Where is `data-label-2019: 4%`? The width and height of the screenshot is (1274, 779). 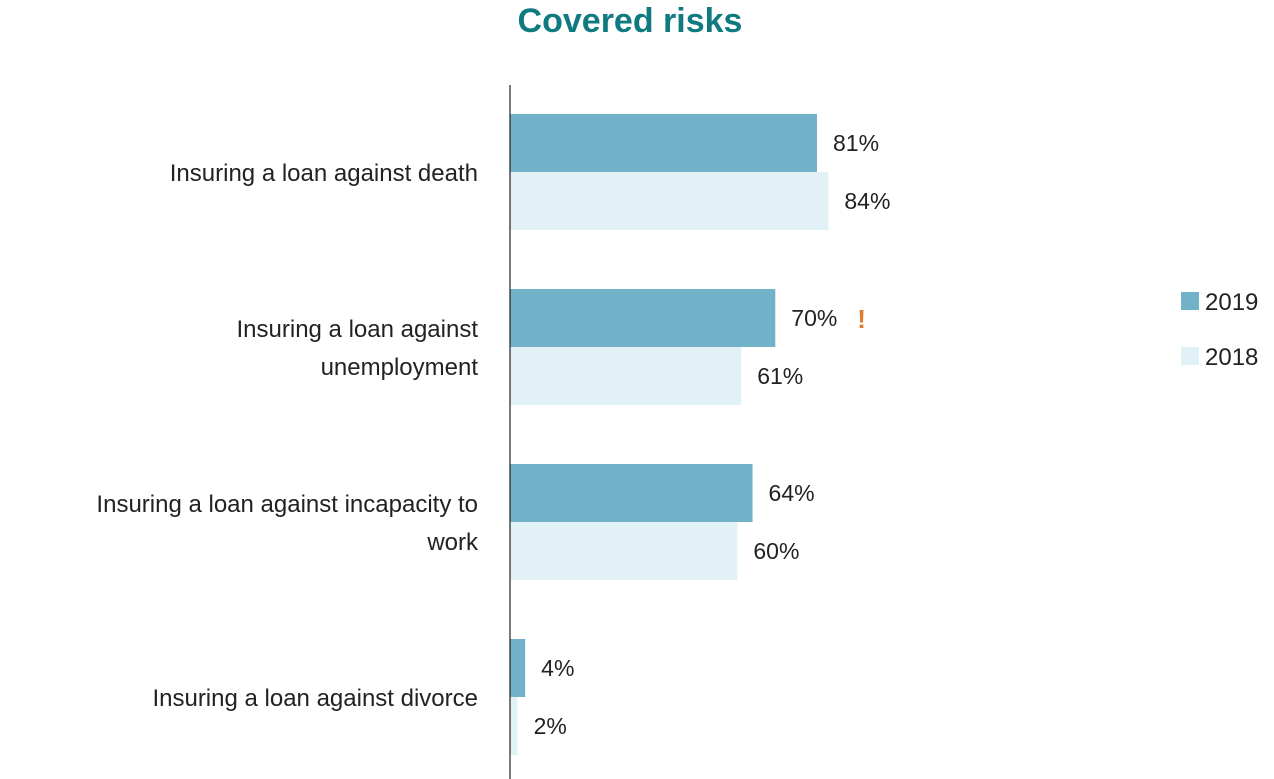 data-label-2019: 4% is located at coordinates (557, 668).